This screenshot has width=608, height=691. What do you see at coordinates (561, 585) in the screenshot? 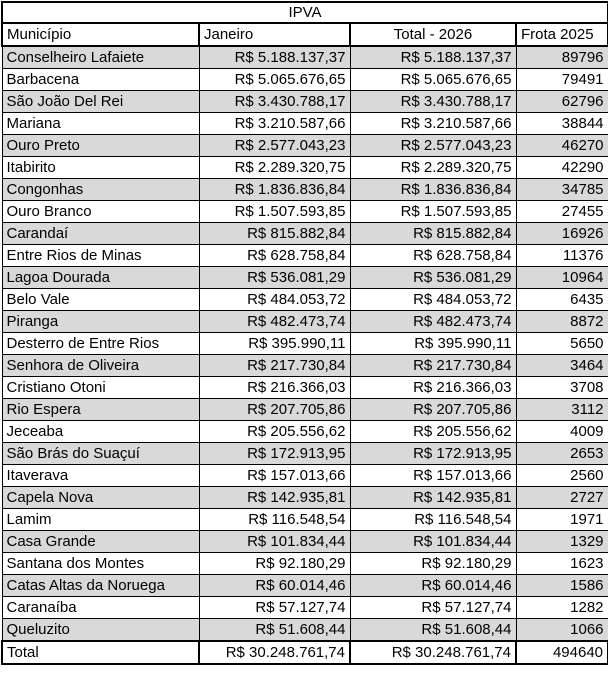
I see `frota-2025-cell: 1586` at bounding box center [561, 585].